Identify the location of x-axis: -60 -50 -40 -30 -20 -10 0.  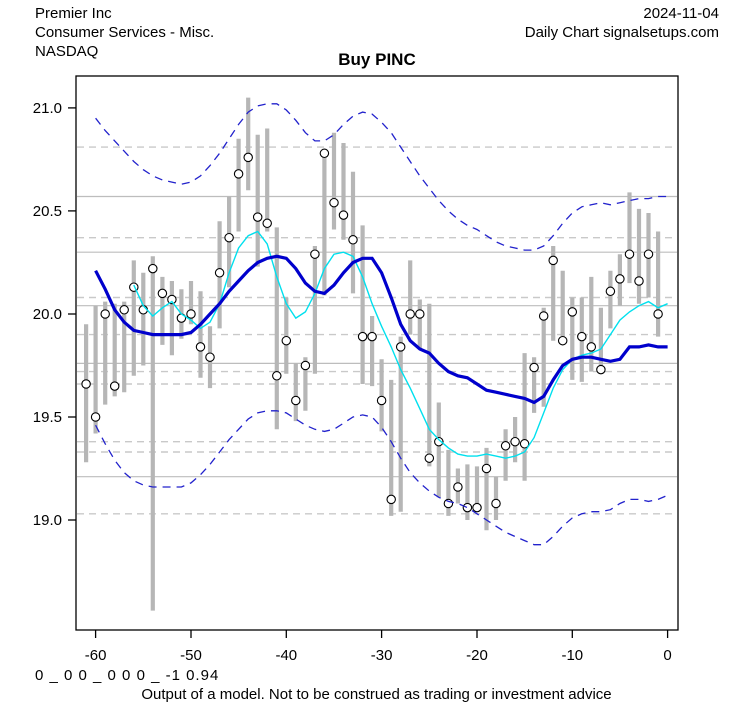
(378, 647).